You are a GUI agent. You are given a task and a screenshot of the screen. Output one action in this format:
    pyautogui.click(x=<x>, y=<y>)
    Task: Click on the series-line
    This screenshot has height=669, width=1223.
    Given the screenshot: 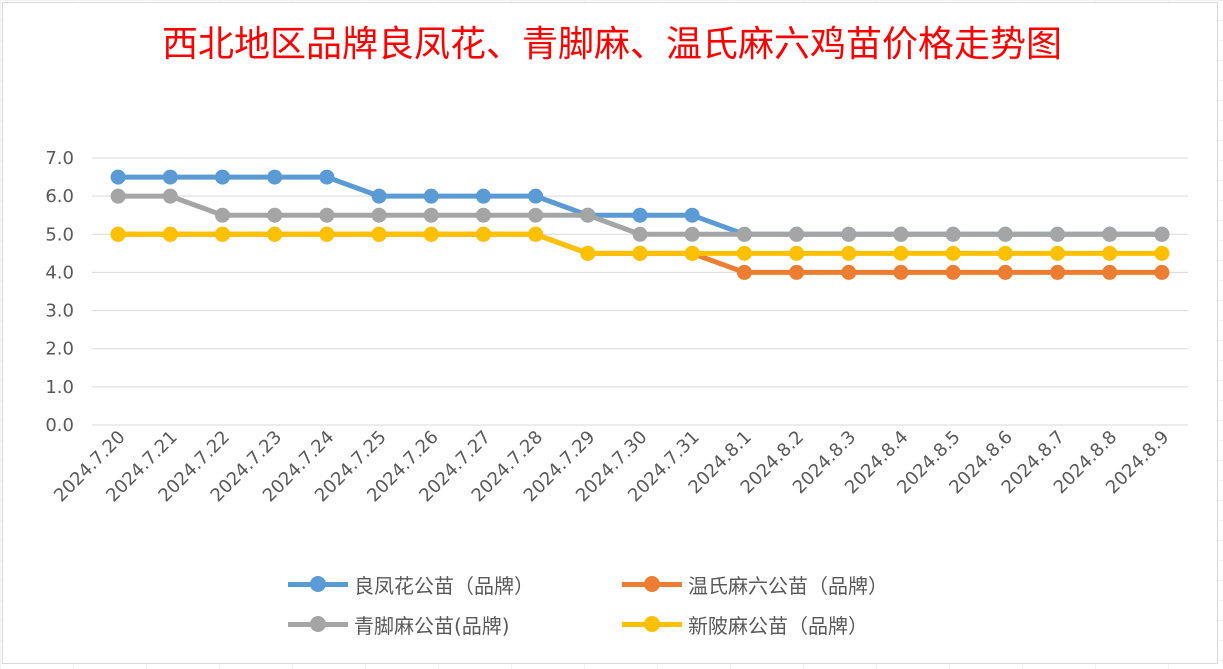 What is the action you would take?
    pyautogui.click(x=640, y=205)
    